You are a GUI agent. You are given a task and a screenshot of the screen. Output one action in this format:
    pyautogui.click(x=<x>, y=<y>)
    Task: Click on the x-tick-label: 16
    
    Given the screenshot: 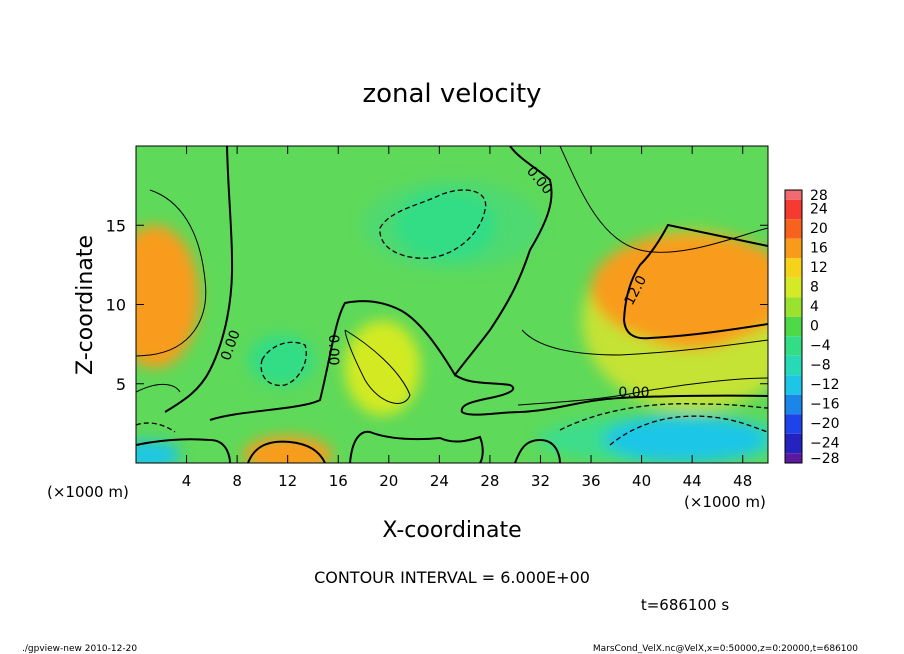 What is the action you would take?
    pyautogui.click(x=338, y=481)
    